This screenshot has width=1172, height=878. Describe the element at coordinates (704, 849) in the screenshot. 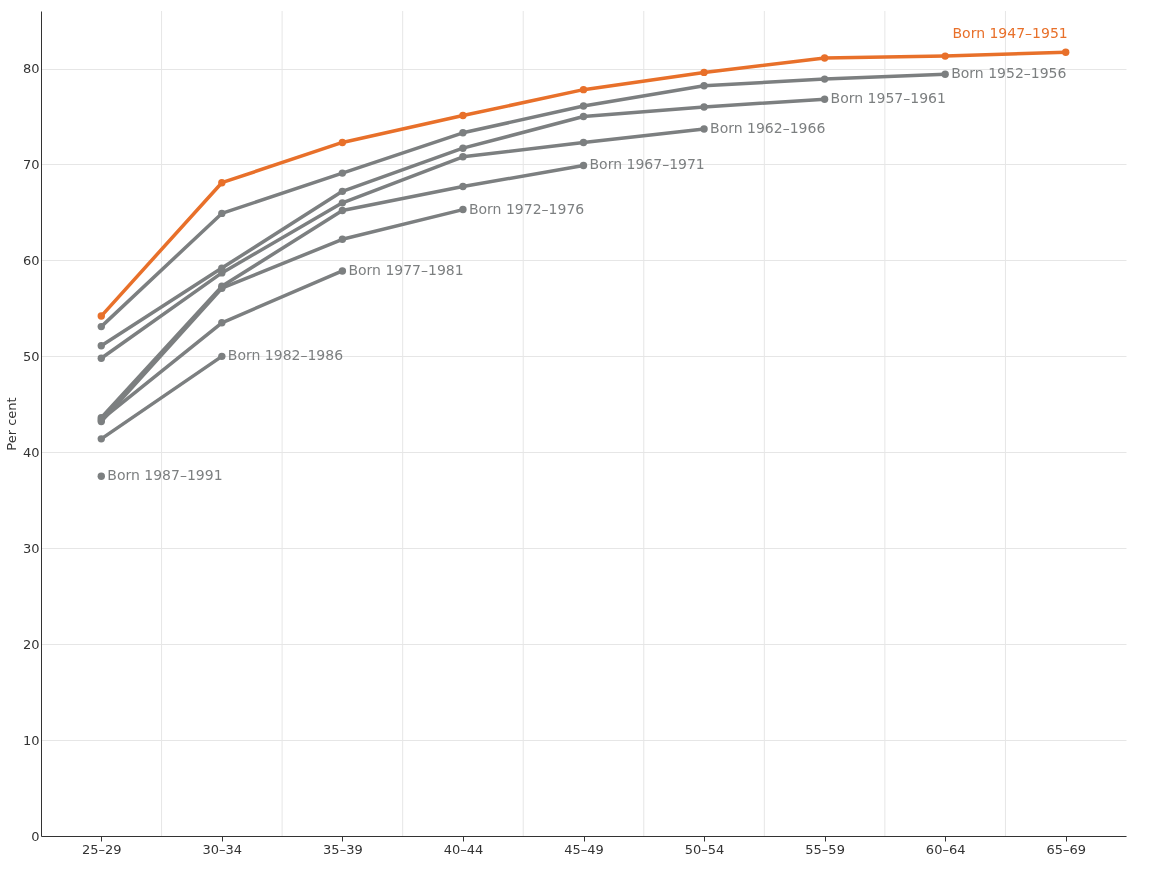

I see `x-tick-label: 50–54` at that location.